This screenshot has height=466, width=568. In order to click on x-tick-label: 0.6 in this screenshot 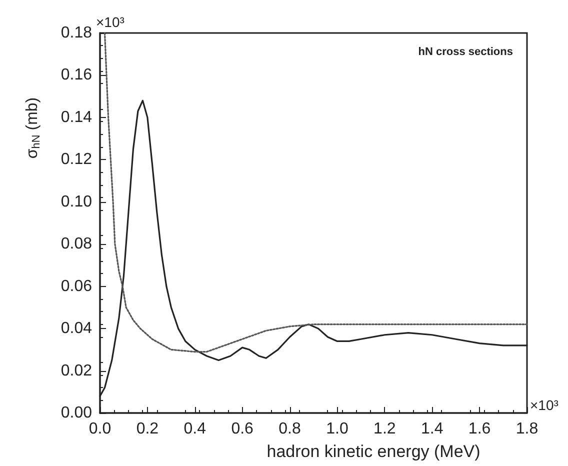, I will do `click(242, 429)`.